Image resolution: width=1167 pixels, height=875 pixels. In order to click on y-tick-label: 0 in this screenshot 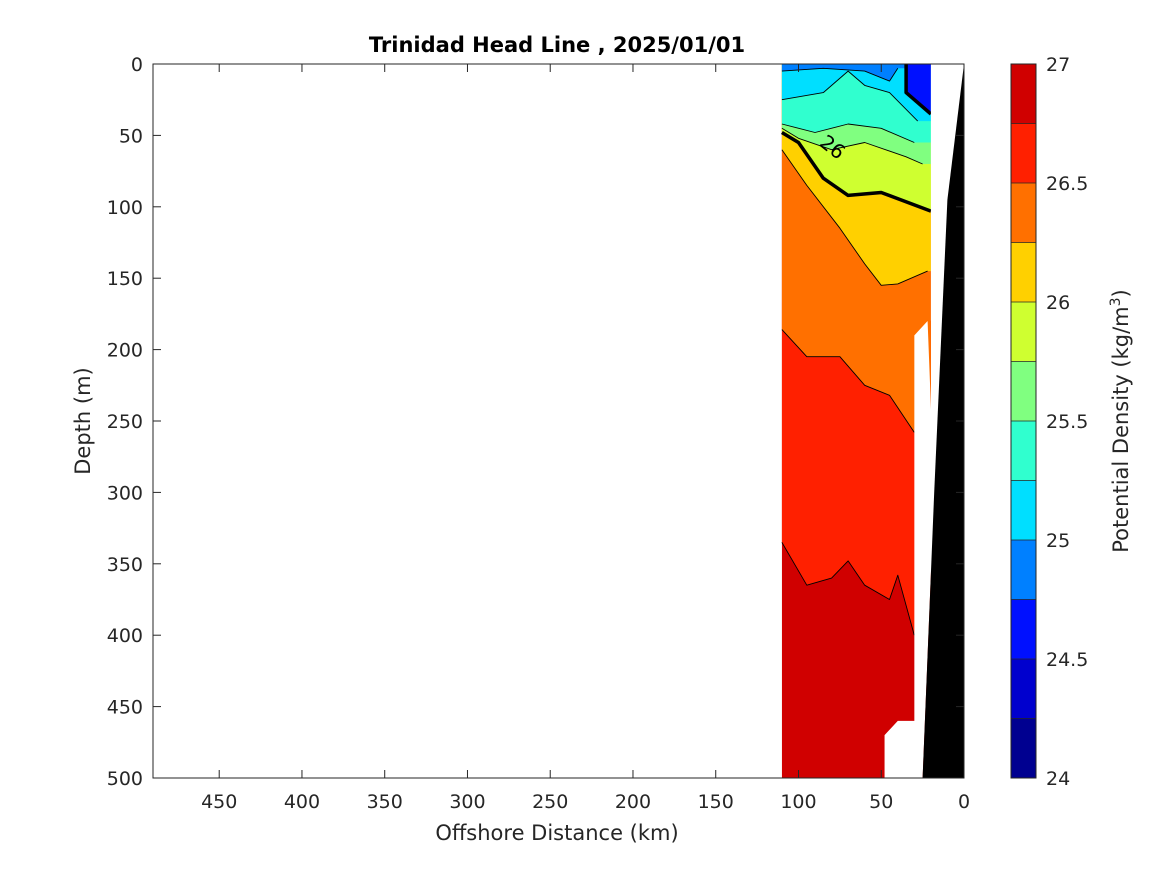, I will do `click(137, 65)`.